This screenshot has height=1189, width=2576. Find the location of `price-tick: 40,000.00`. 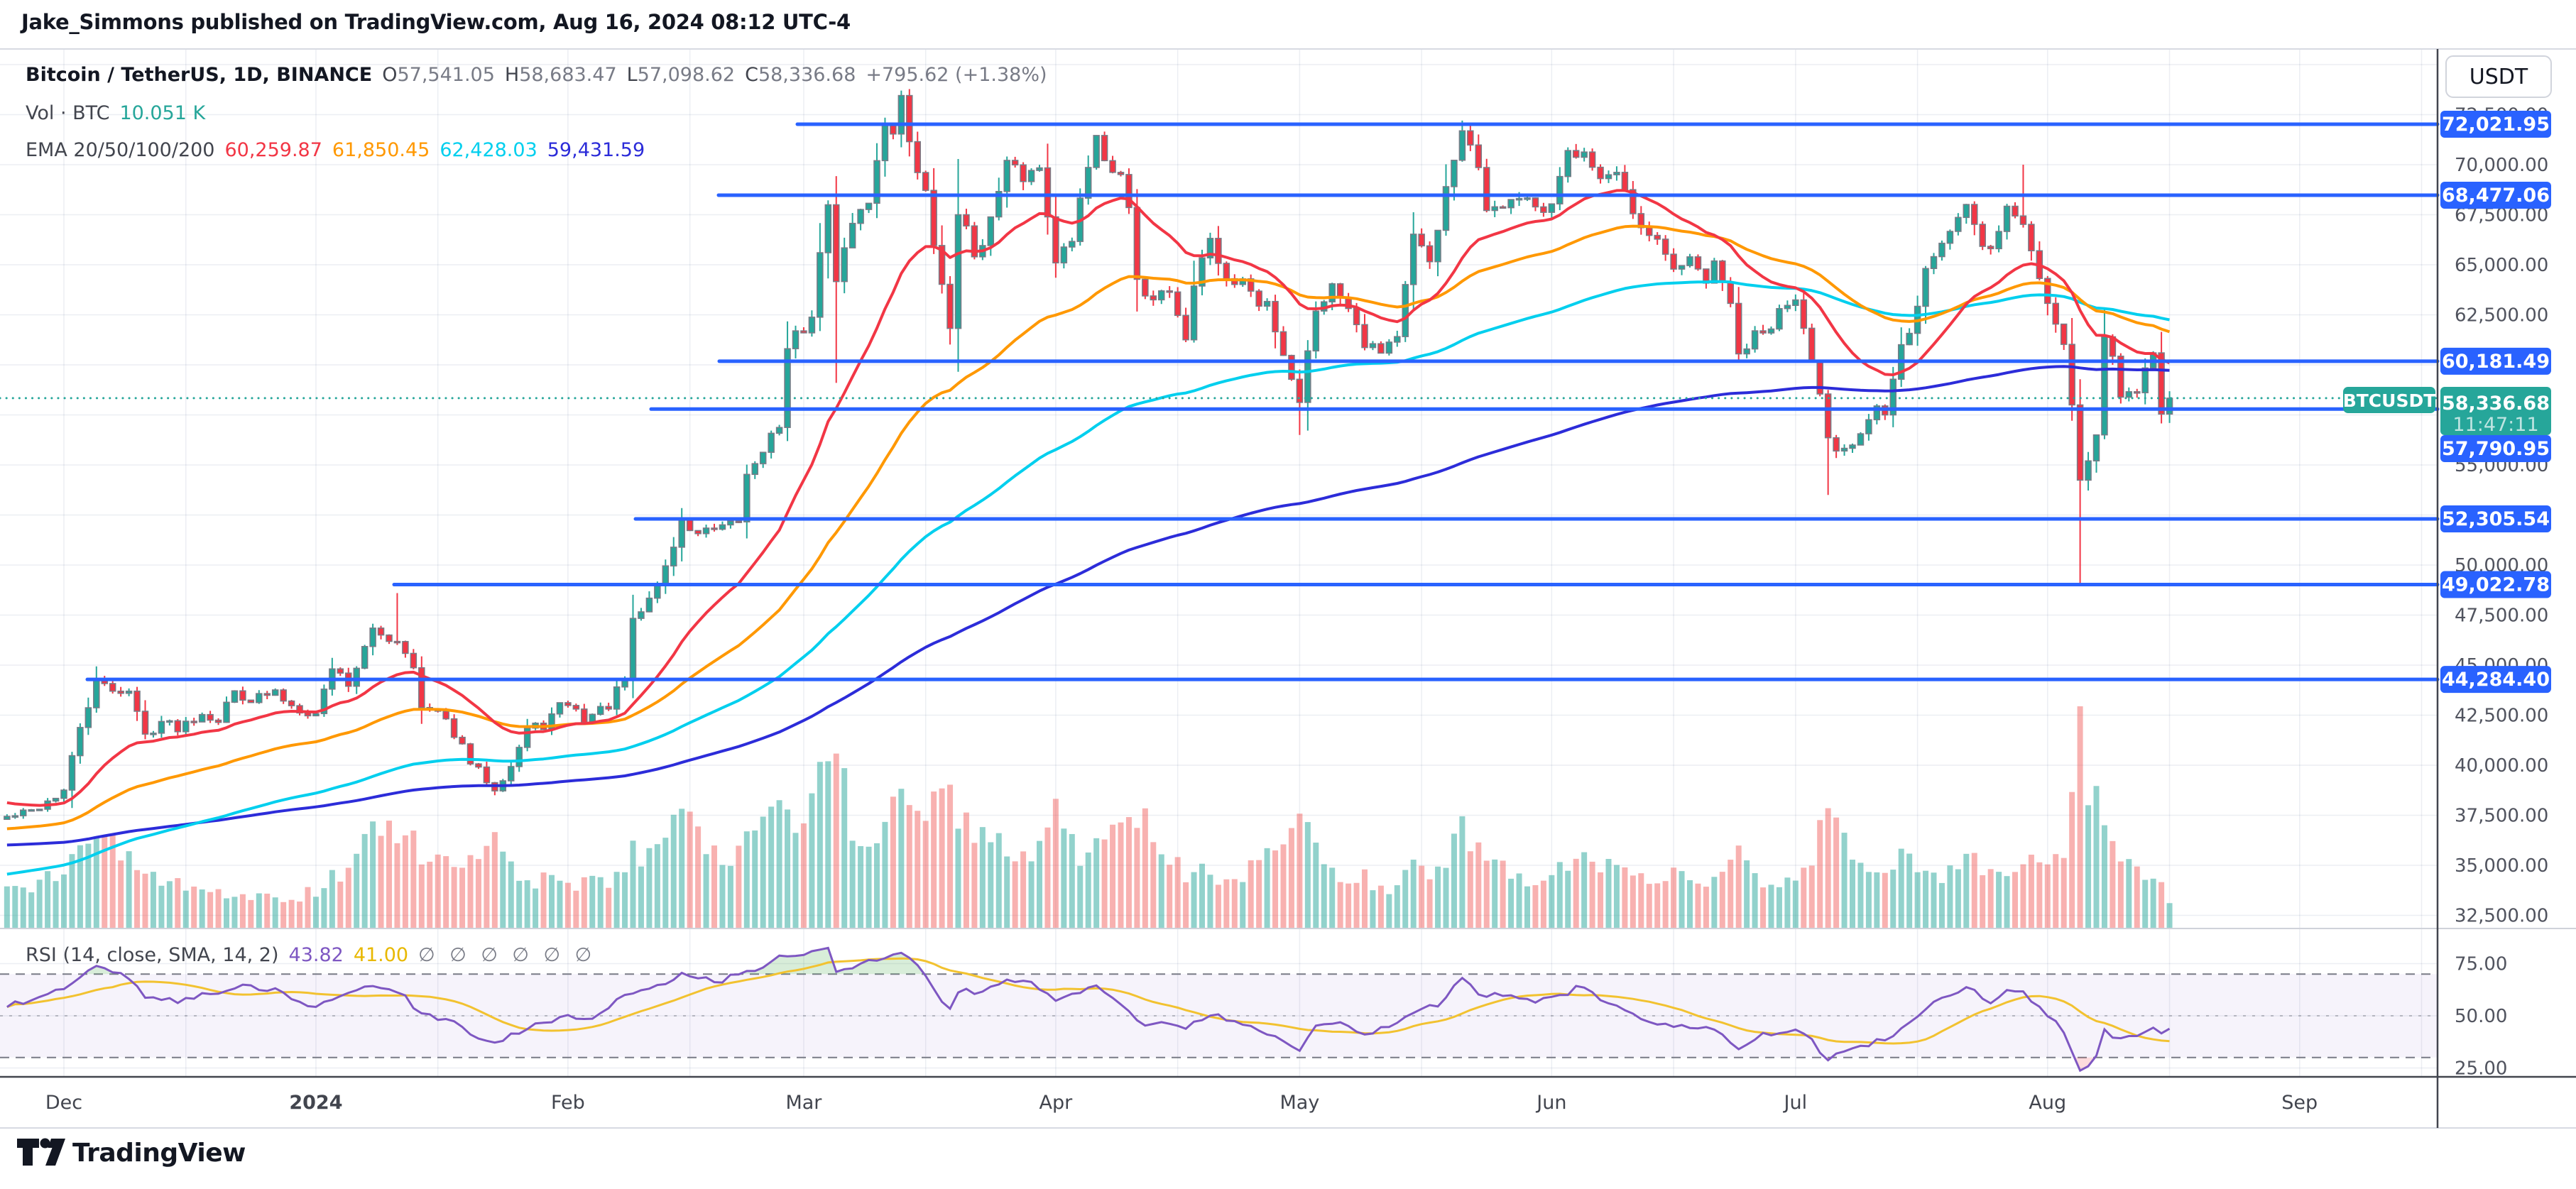

price-tick: 40,000.00 is located at coordinates (2501, 766).